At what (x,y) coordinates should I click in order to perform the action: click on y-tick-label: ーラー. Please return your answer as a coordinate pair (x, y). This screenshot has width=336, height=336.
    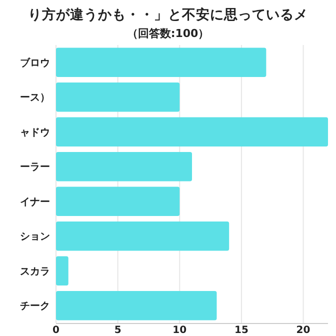
    Looking at the image, I should click on (35, 168).